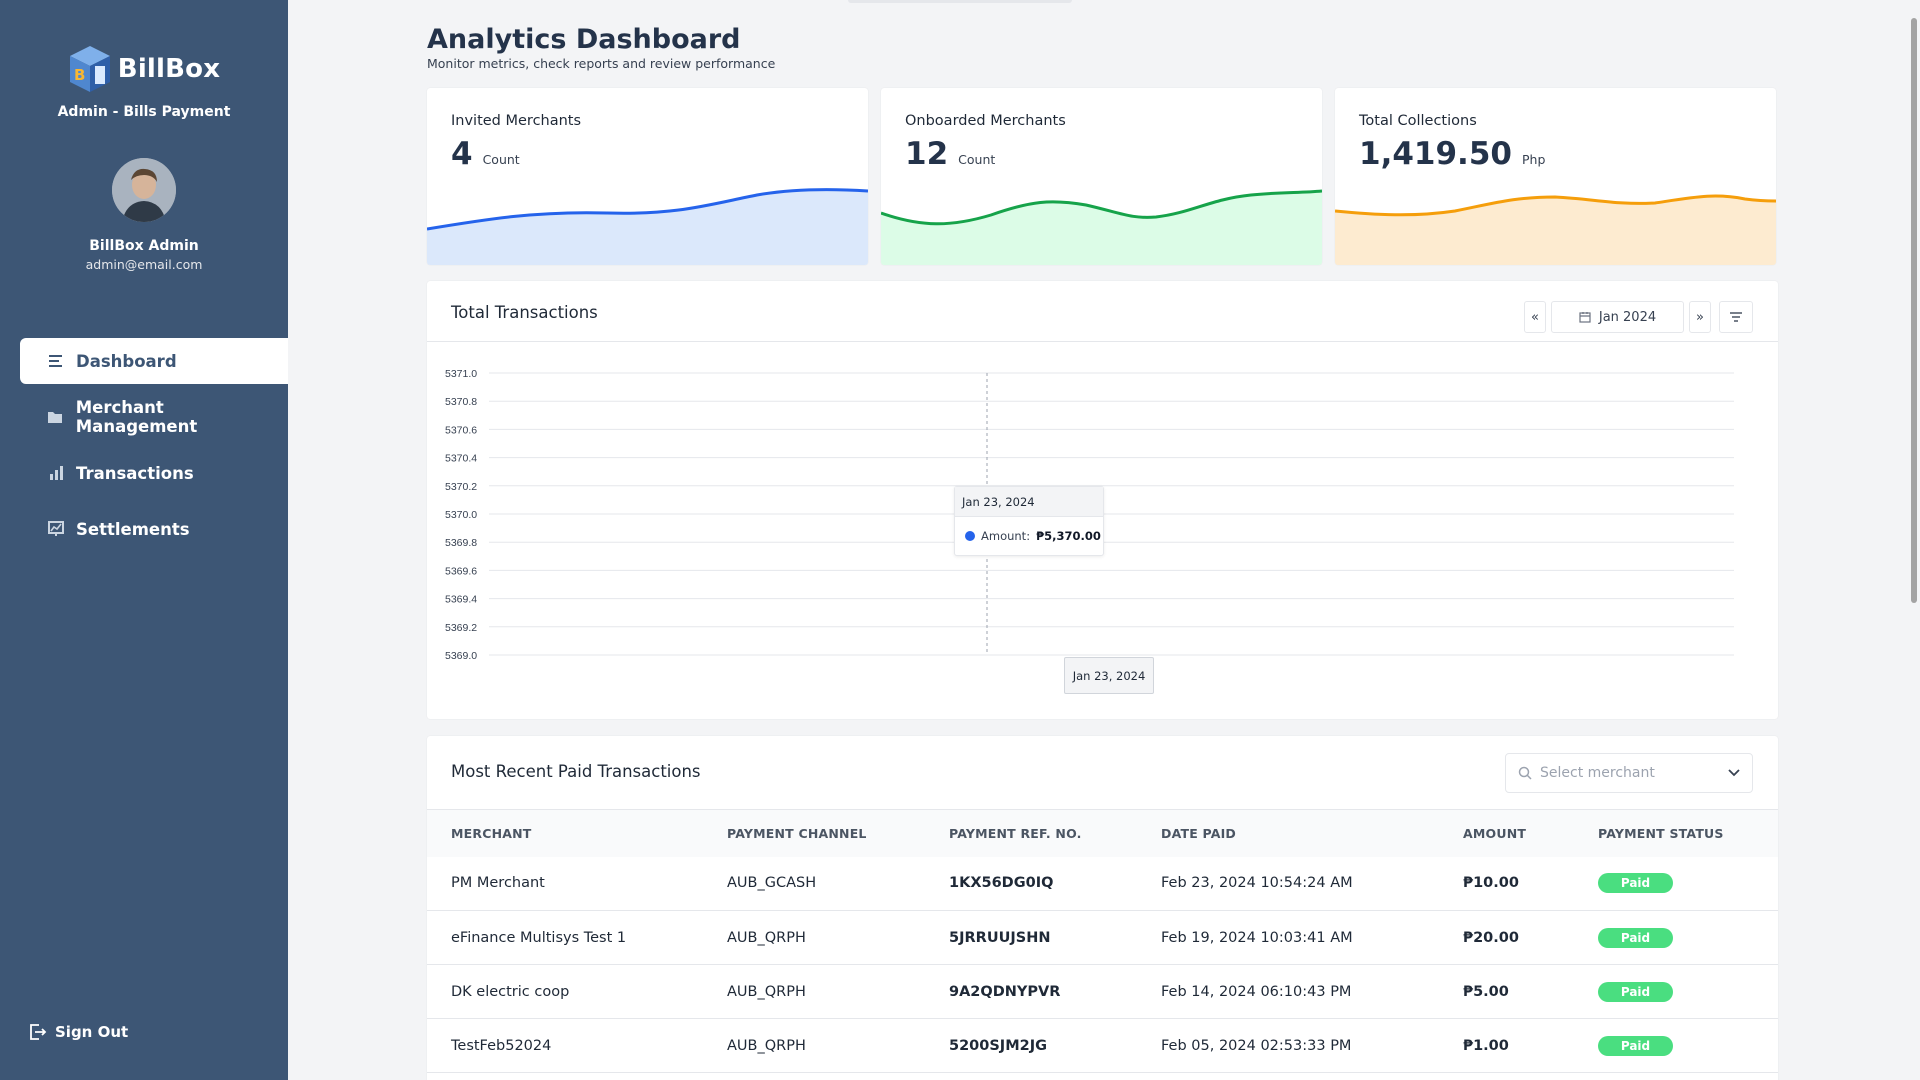  Describe the element at coordinates (1661, 833) in the screenshot. I see `column-header: PAYMENT STATUS` at that location.